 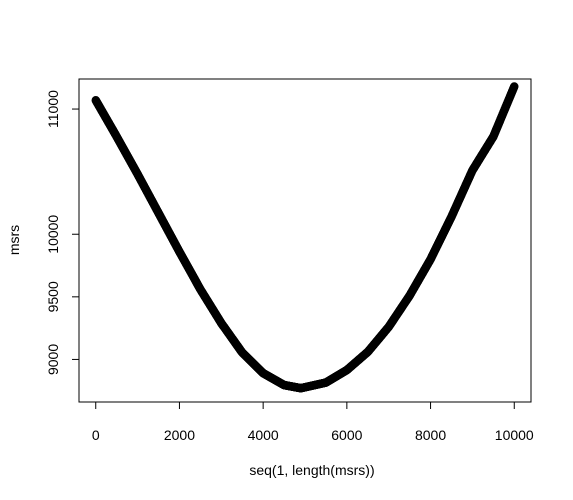 What do you see at coordinates (96, 435) in the screenshot?
I see `x-tick-label: 0` at bounding box center [96, 435].